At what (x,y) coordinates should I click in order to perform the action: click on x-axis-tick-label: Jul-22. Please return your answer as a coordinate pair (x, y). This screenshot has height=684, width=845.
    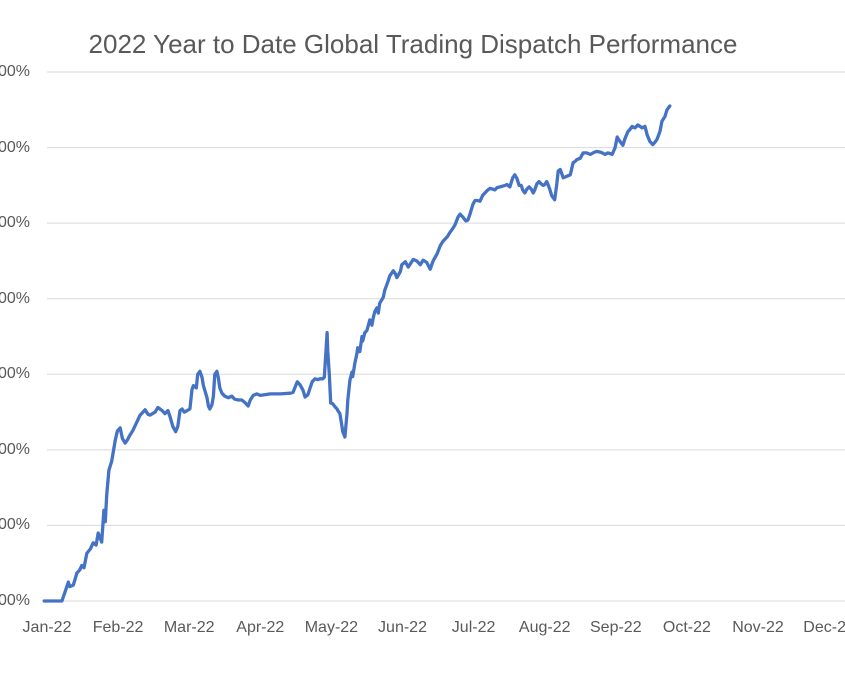
    Looking at the image, I should click on (473, 627).